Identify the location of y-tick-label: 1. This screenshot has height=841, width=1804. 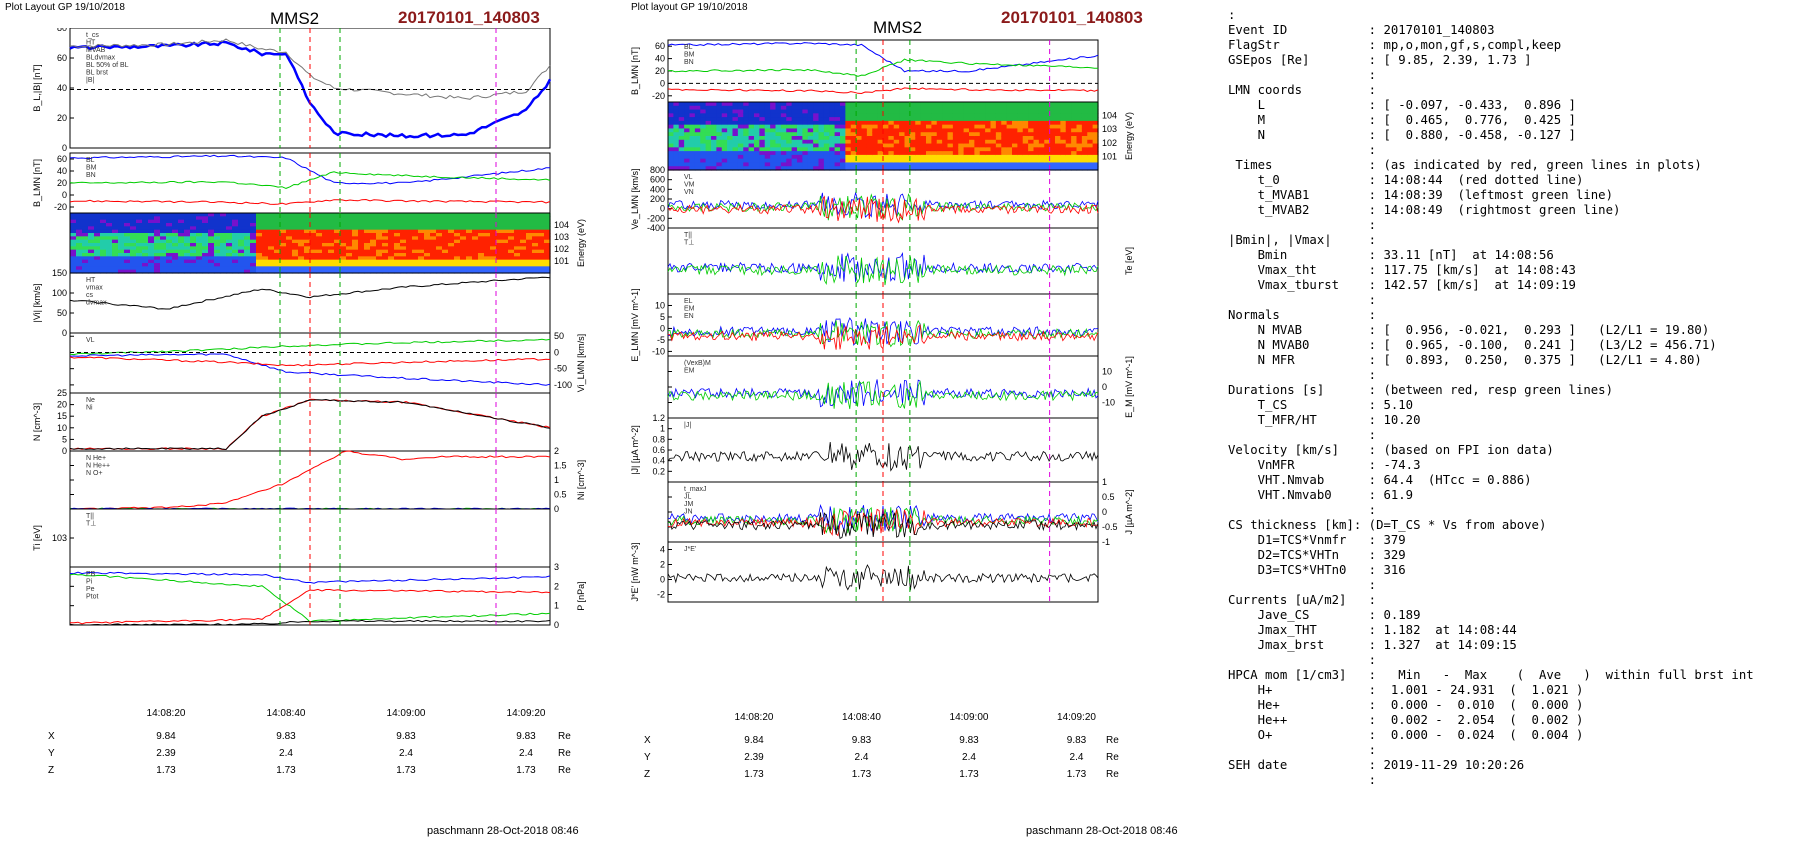
(662, 429).